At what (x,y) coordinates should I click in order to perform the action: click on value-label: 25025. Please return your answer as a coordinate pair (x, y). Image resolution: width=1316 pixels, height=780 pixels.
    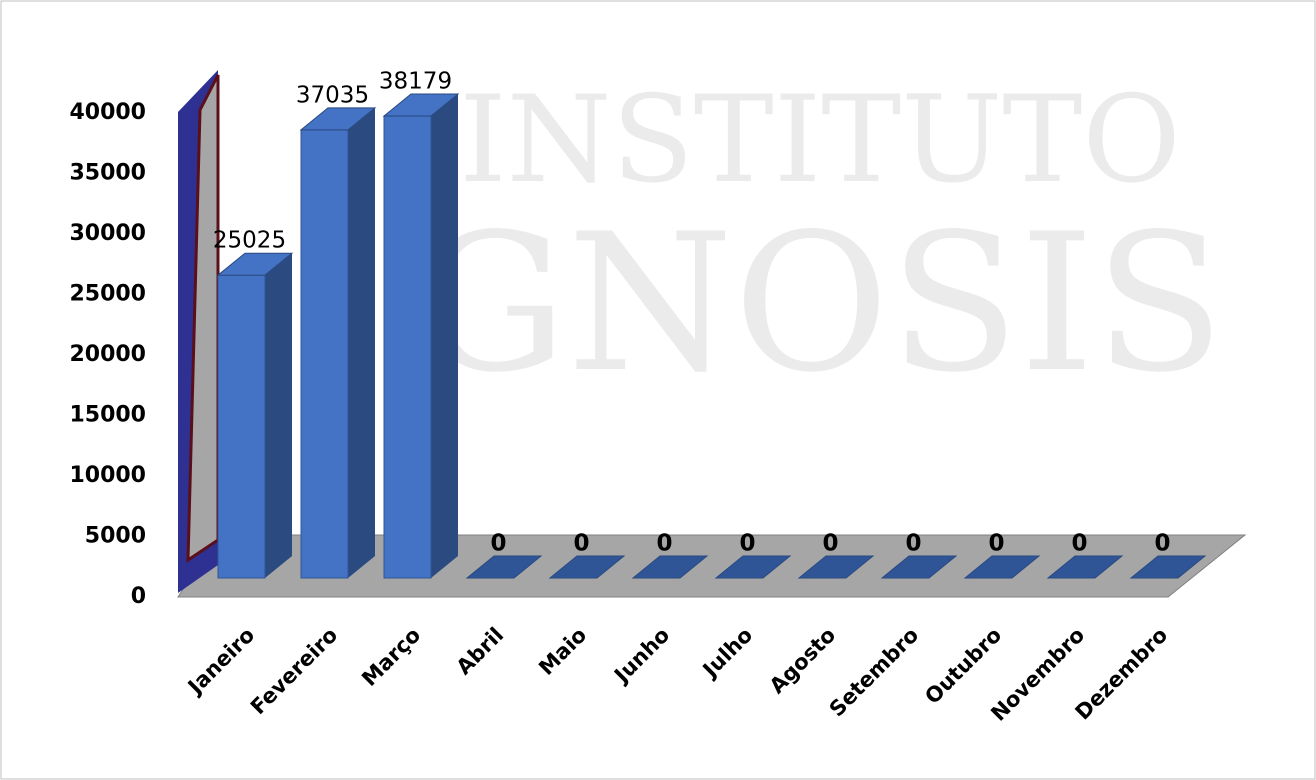
    Looking at the image, I should click on (249, 241).